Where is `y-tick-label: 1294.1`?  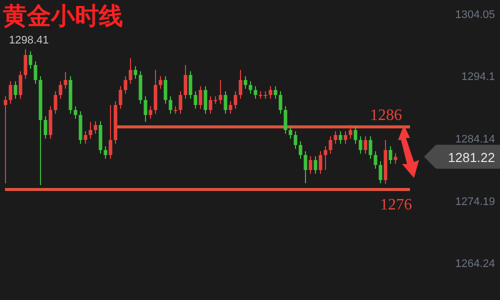 y-tick-label: 1294.1 is located at coordinates (478, 77).